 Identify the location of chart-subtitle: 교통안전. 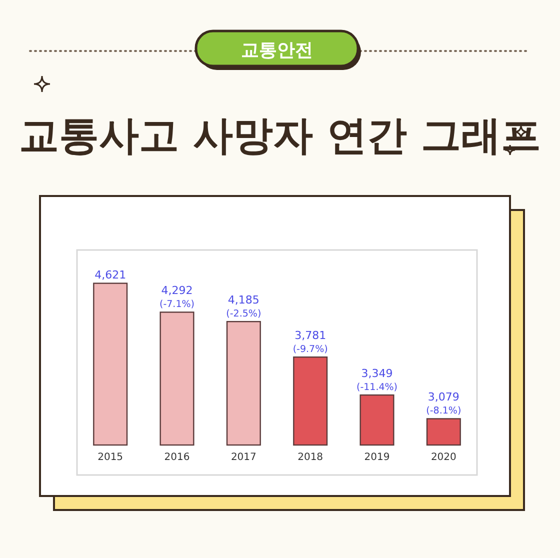
(277, 50).